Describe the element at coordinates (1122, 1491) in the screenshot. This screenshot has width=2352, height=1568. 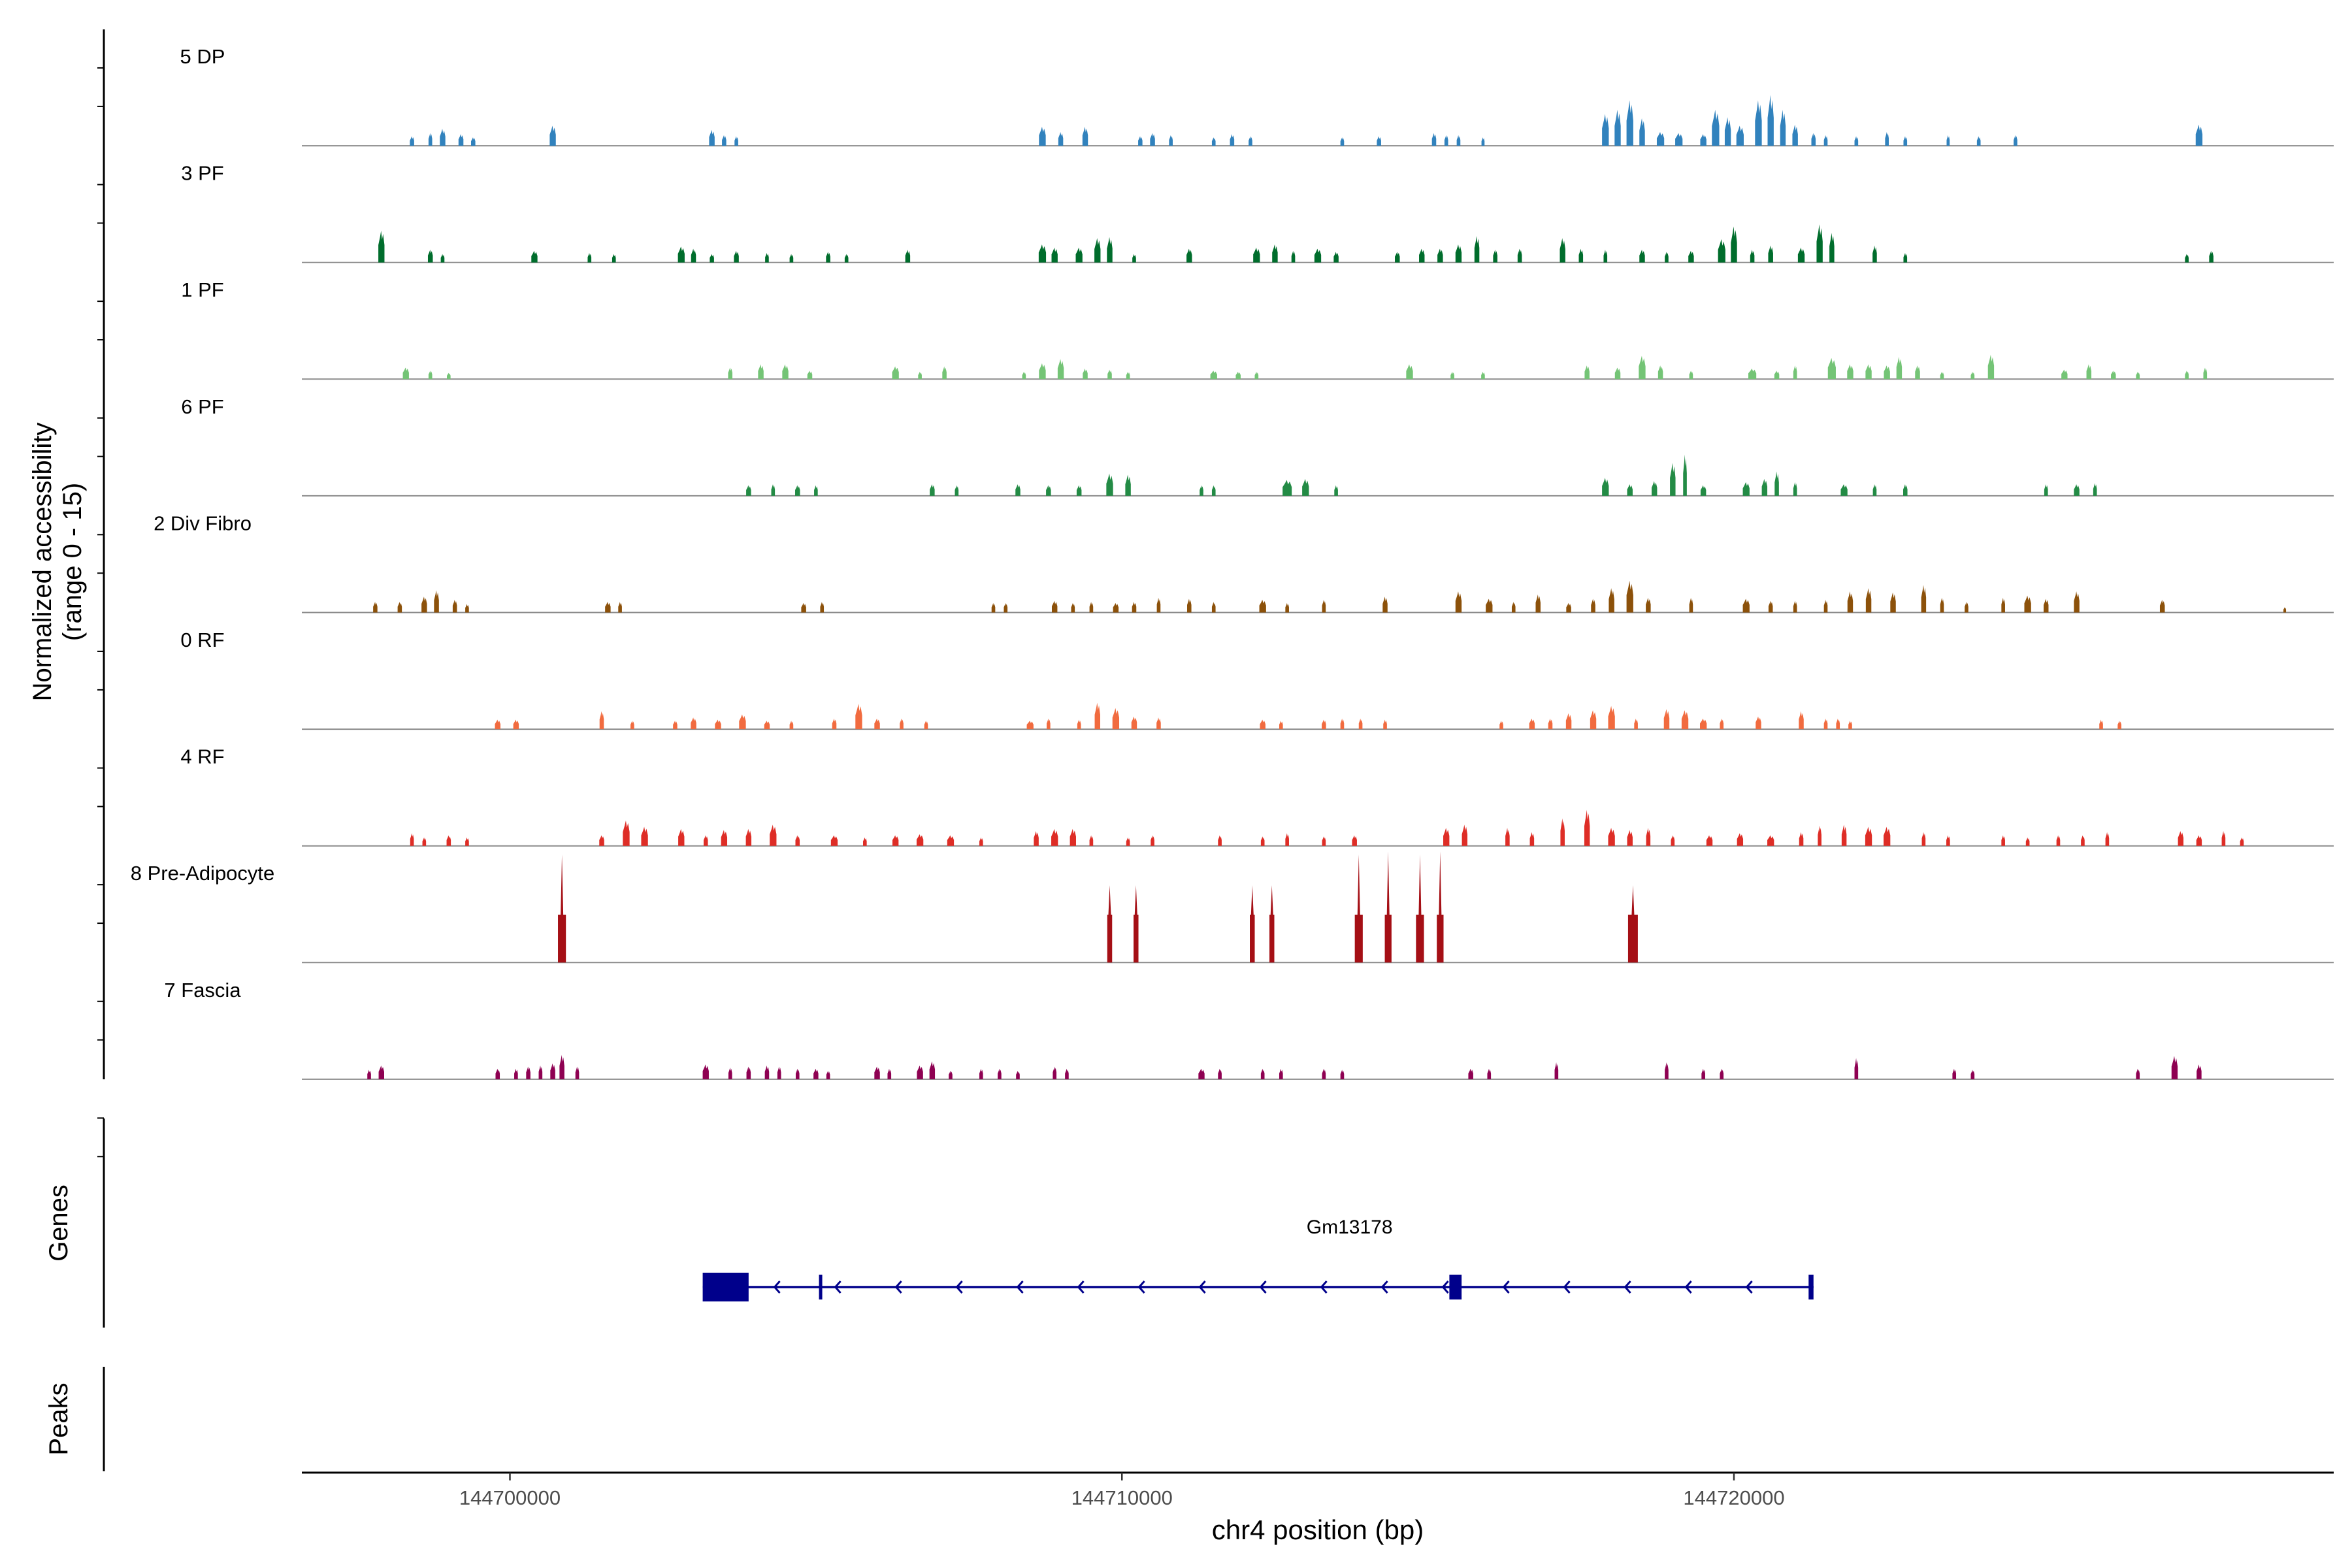
I see `x-axis-ticks: 144700000 144710000 144720000` at that location.